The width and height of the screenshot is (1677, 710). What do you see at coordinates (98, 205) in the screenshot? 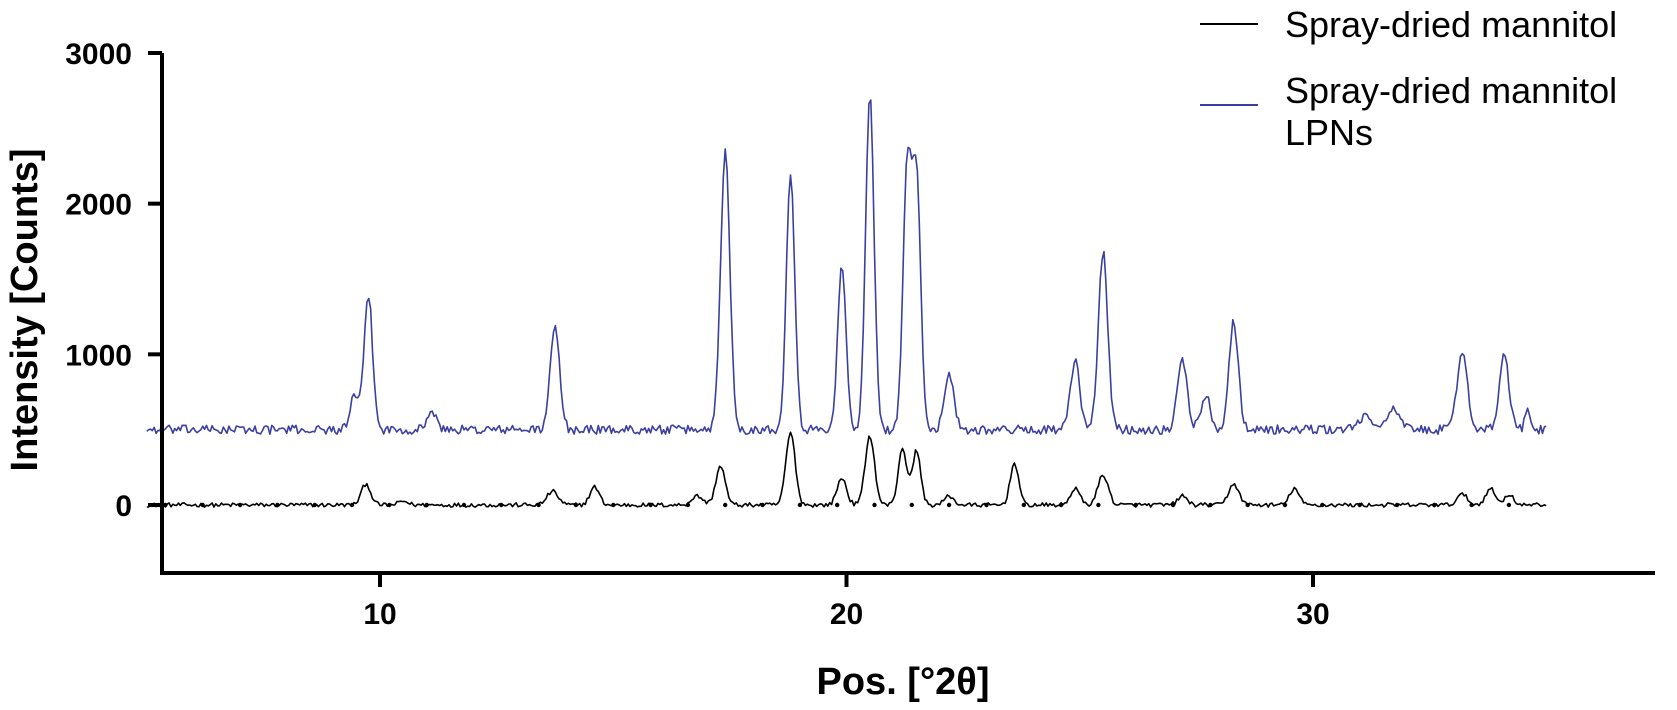
I see `y-tick-label: 2000` at bounding box center [98, 205].